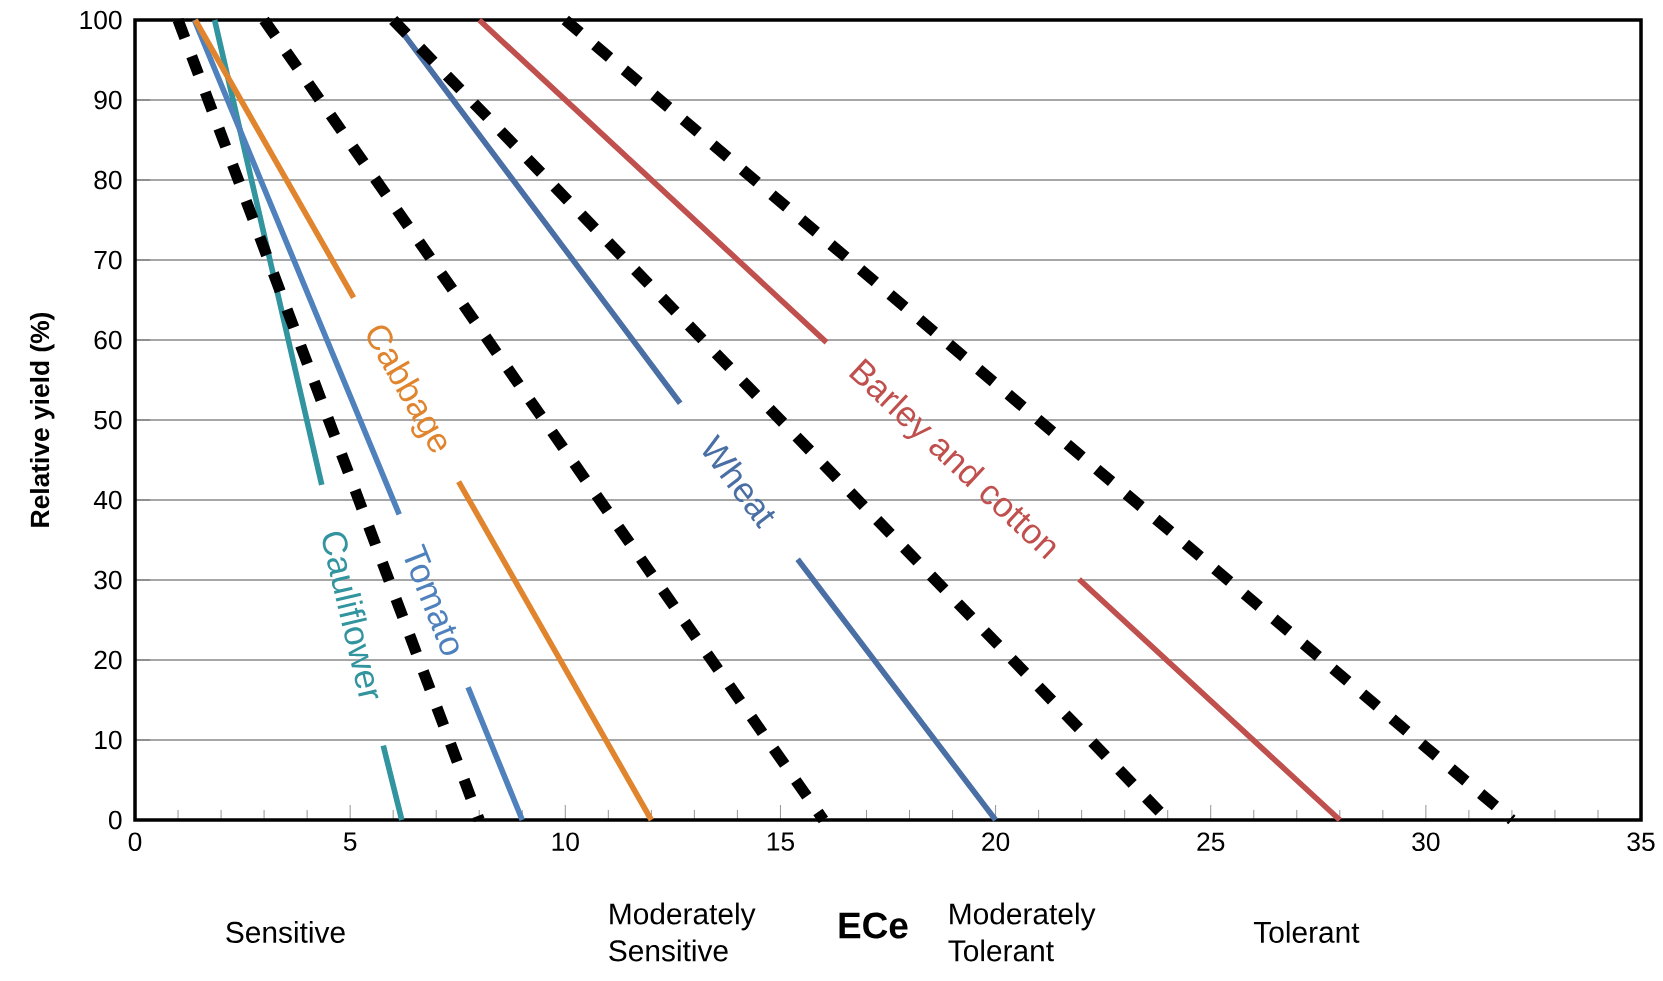 The image size is (1663, 981). Describe the element at coordinates (350, 841) in the screenshot. I see `x-tick-label: 5` at that location.